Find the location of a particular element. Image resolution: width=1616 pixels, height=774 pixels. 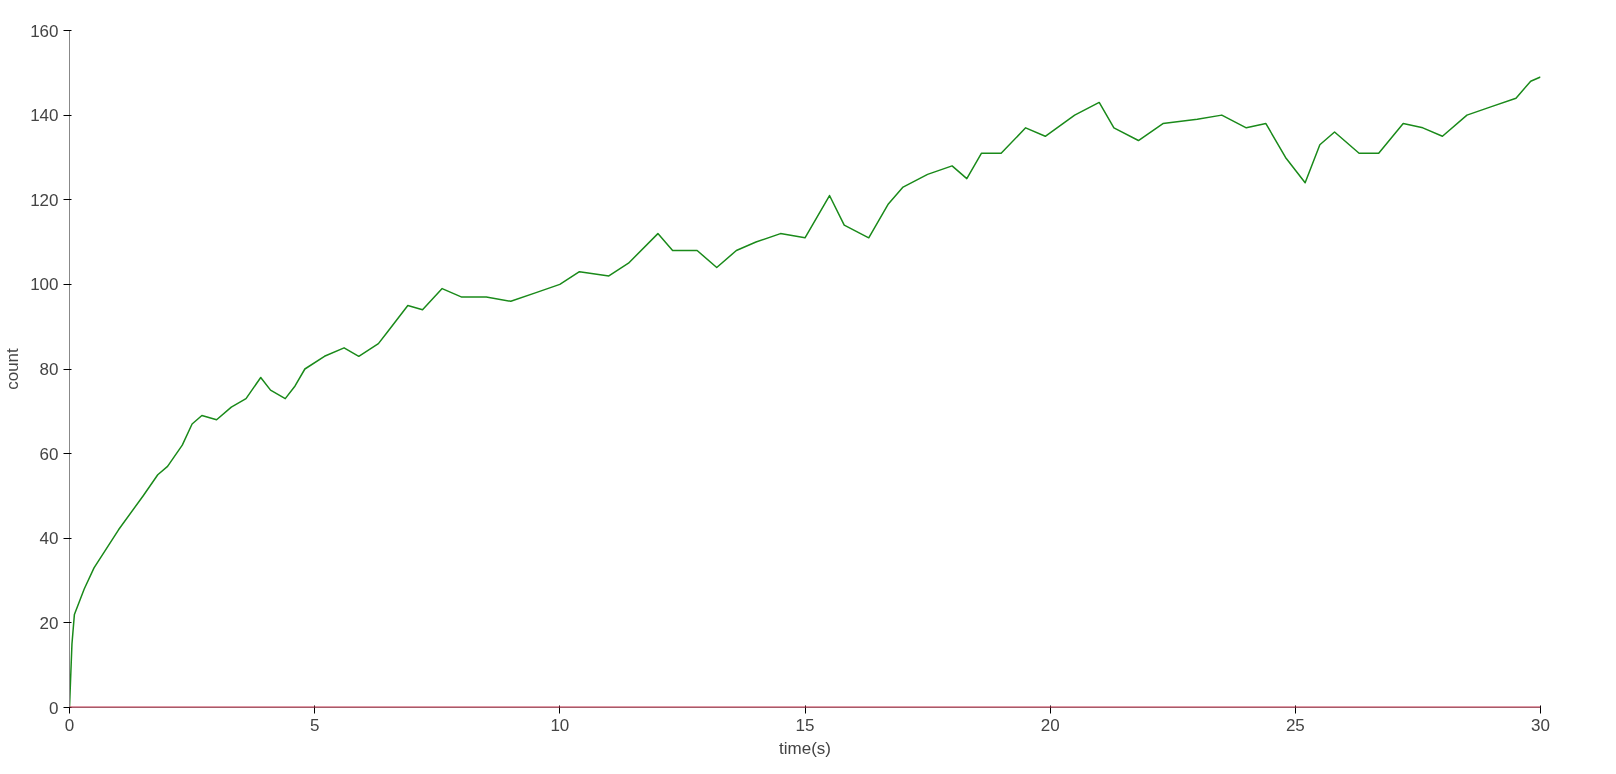

x-axis-title: time(s) is located at coordinates (805, 748).